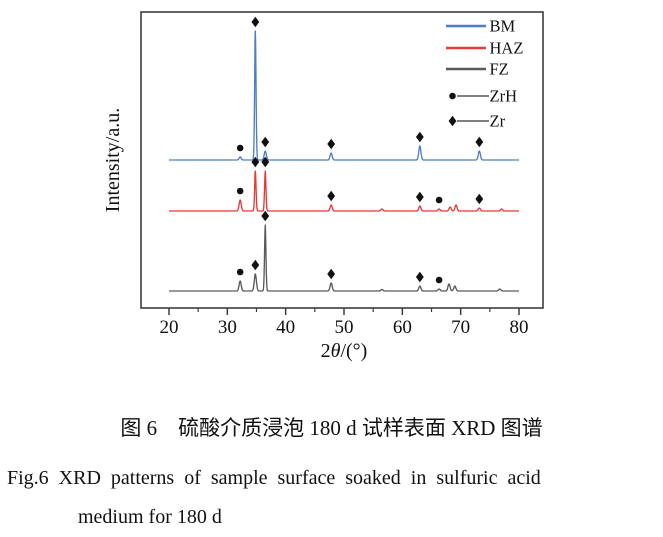  Describe the element at coordinates (477, 121) in the screenshot. I see `legend-entry-zr: Zr` at that location.